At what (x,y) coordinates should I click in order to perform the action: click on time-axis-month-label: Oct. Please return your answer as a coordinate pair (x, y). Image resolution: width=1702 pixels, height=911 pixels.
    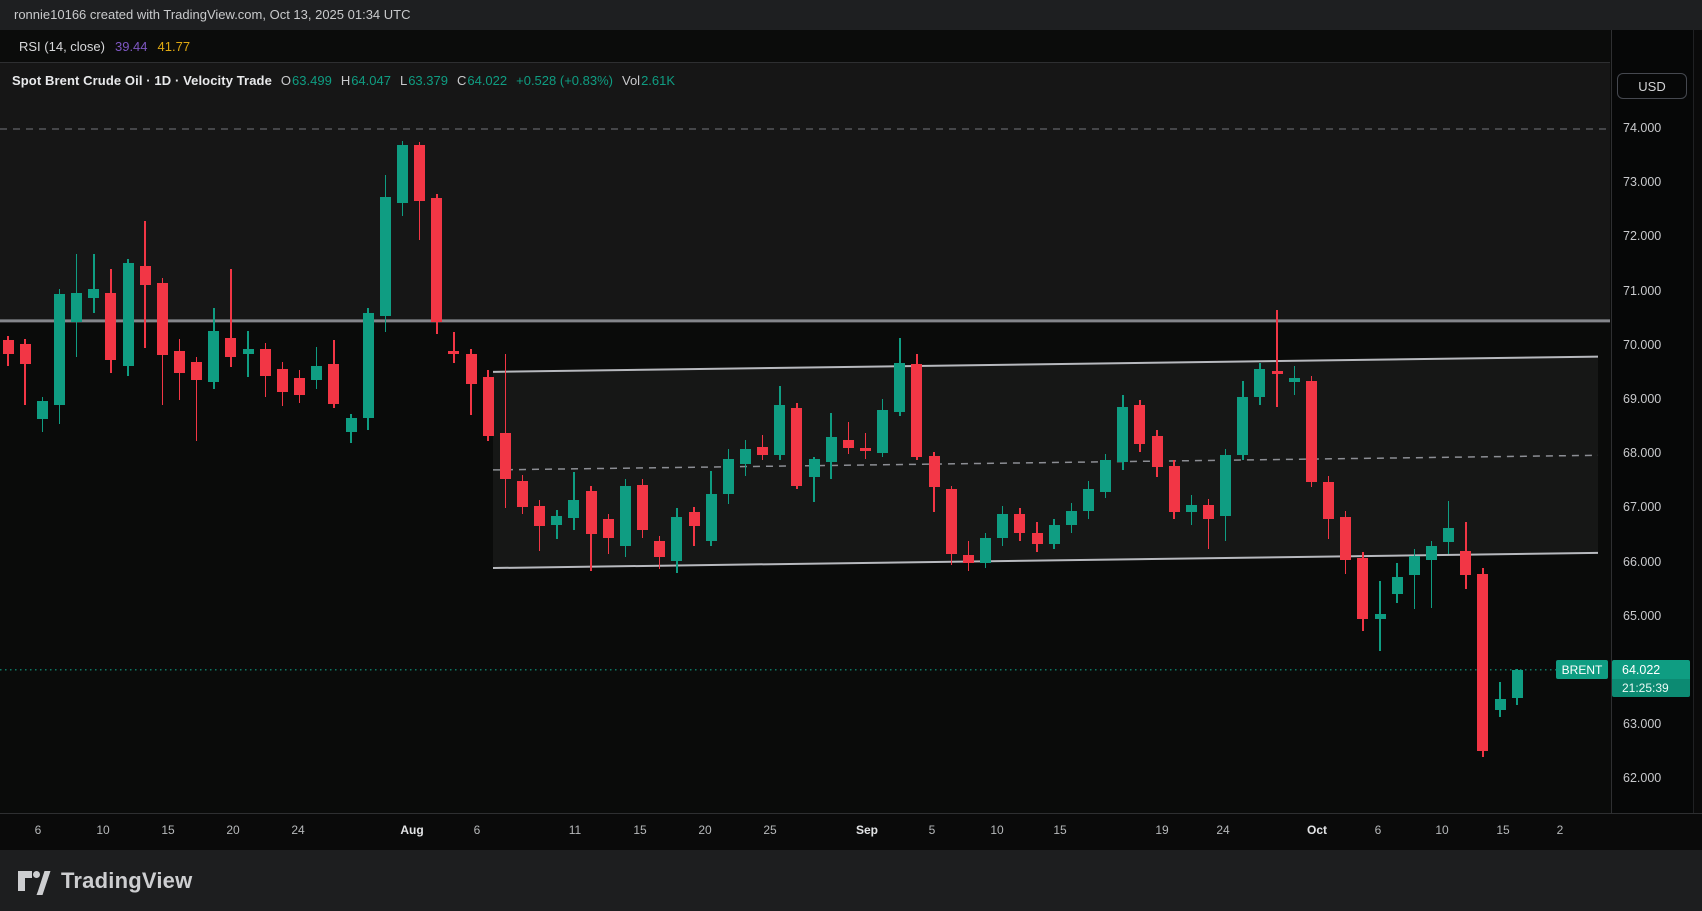
    Looking at the image, I should click on (1317, 830).